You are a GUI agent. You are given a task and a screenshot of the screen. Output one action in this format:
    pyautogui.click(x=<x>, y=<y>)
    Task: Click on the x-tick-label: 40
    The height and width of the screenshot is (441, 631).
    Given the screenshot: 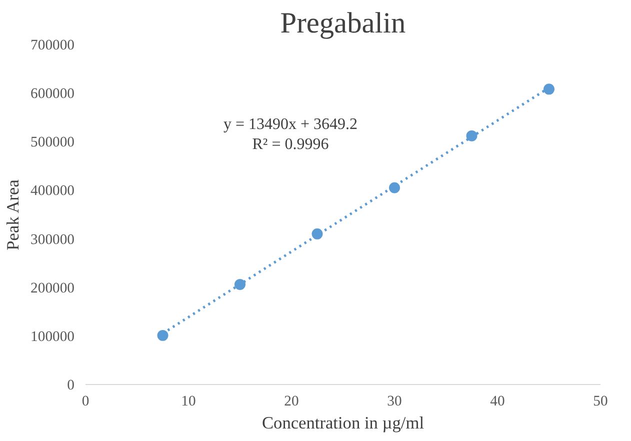 What is the action you would take?
    pyautogui.click(x=497, y=402)
    